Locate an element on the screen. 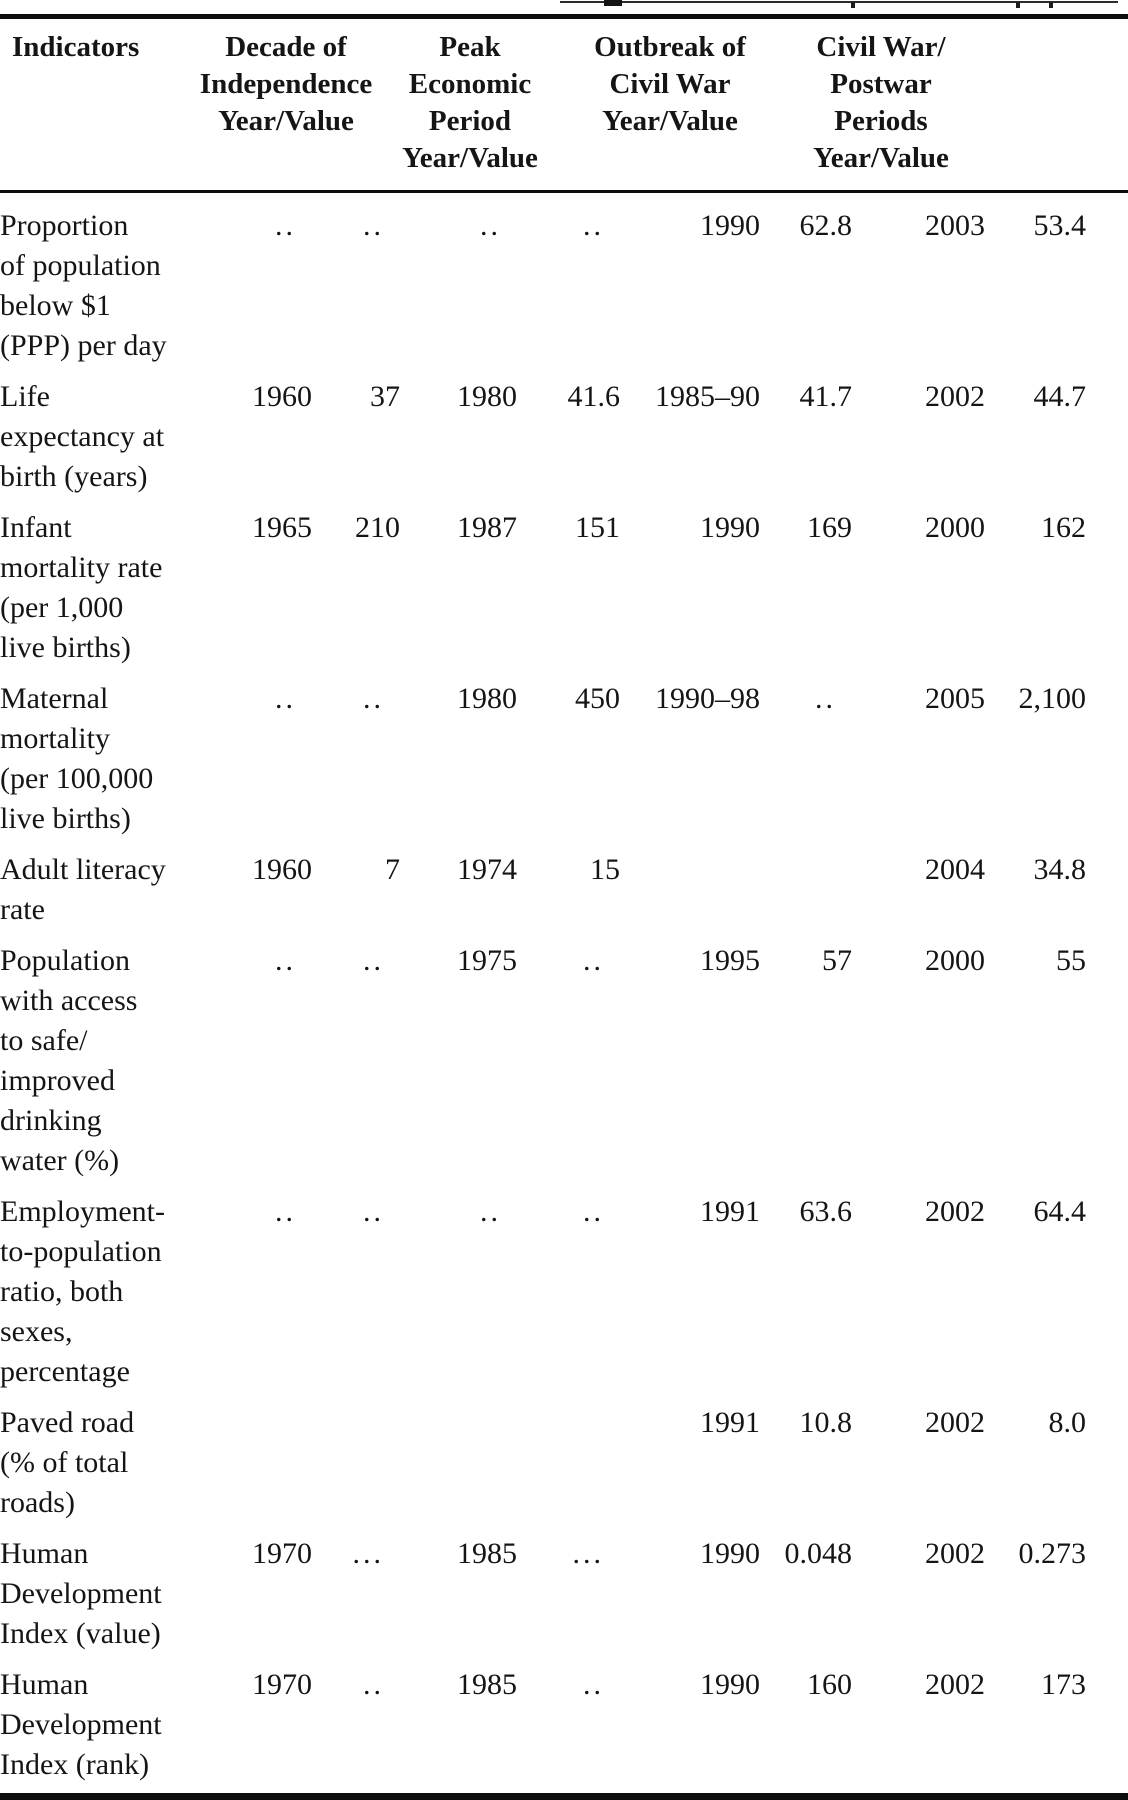  value-cell: 63.6 is located at coordinates (826, 1211).